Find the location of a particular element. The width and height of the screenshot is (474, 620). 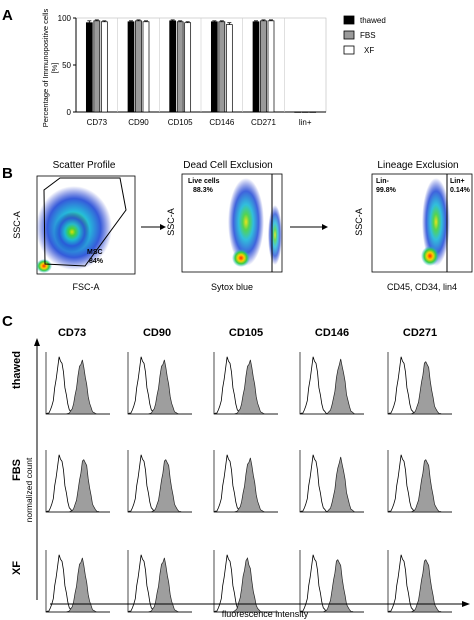

legend-swatch-xf is located at coordinates (349, 50).